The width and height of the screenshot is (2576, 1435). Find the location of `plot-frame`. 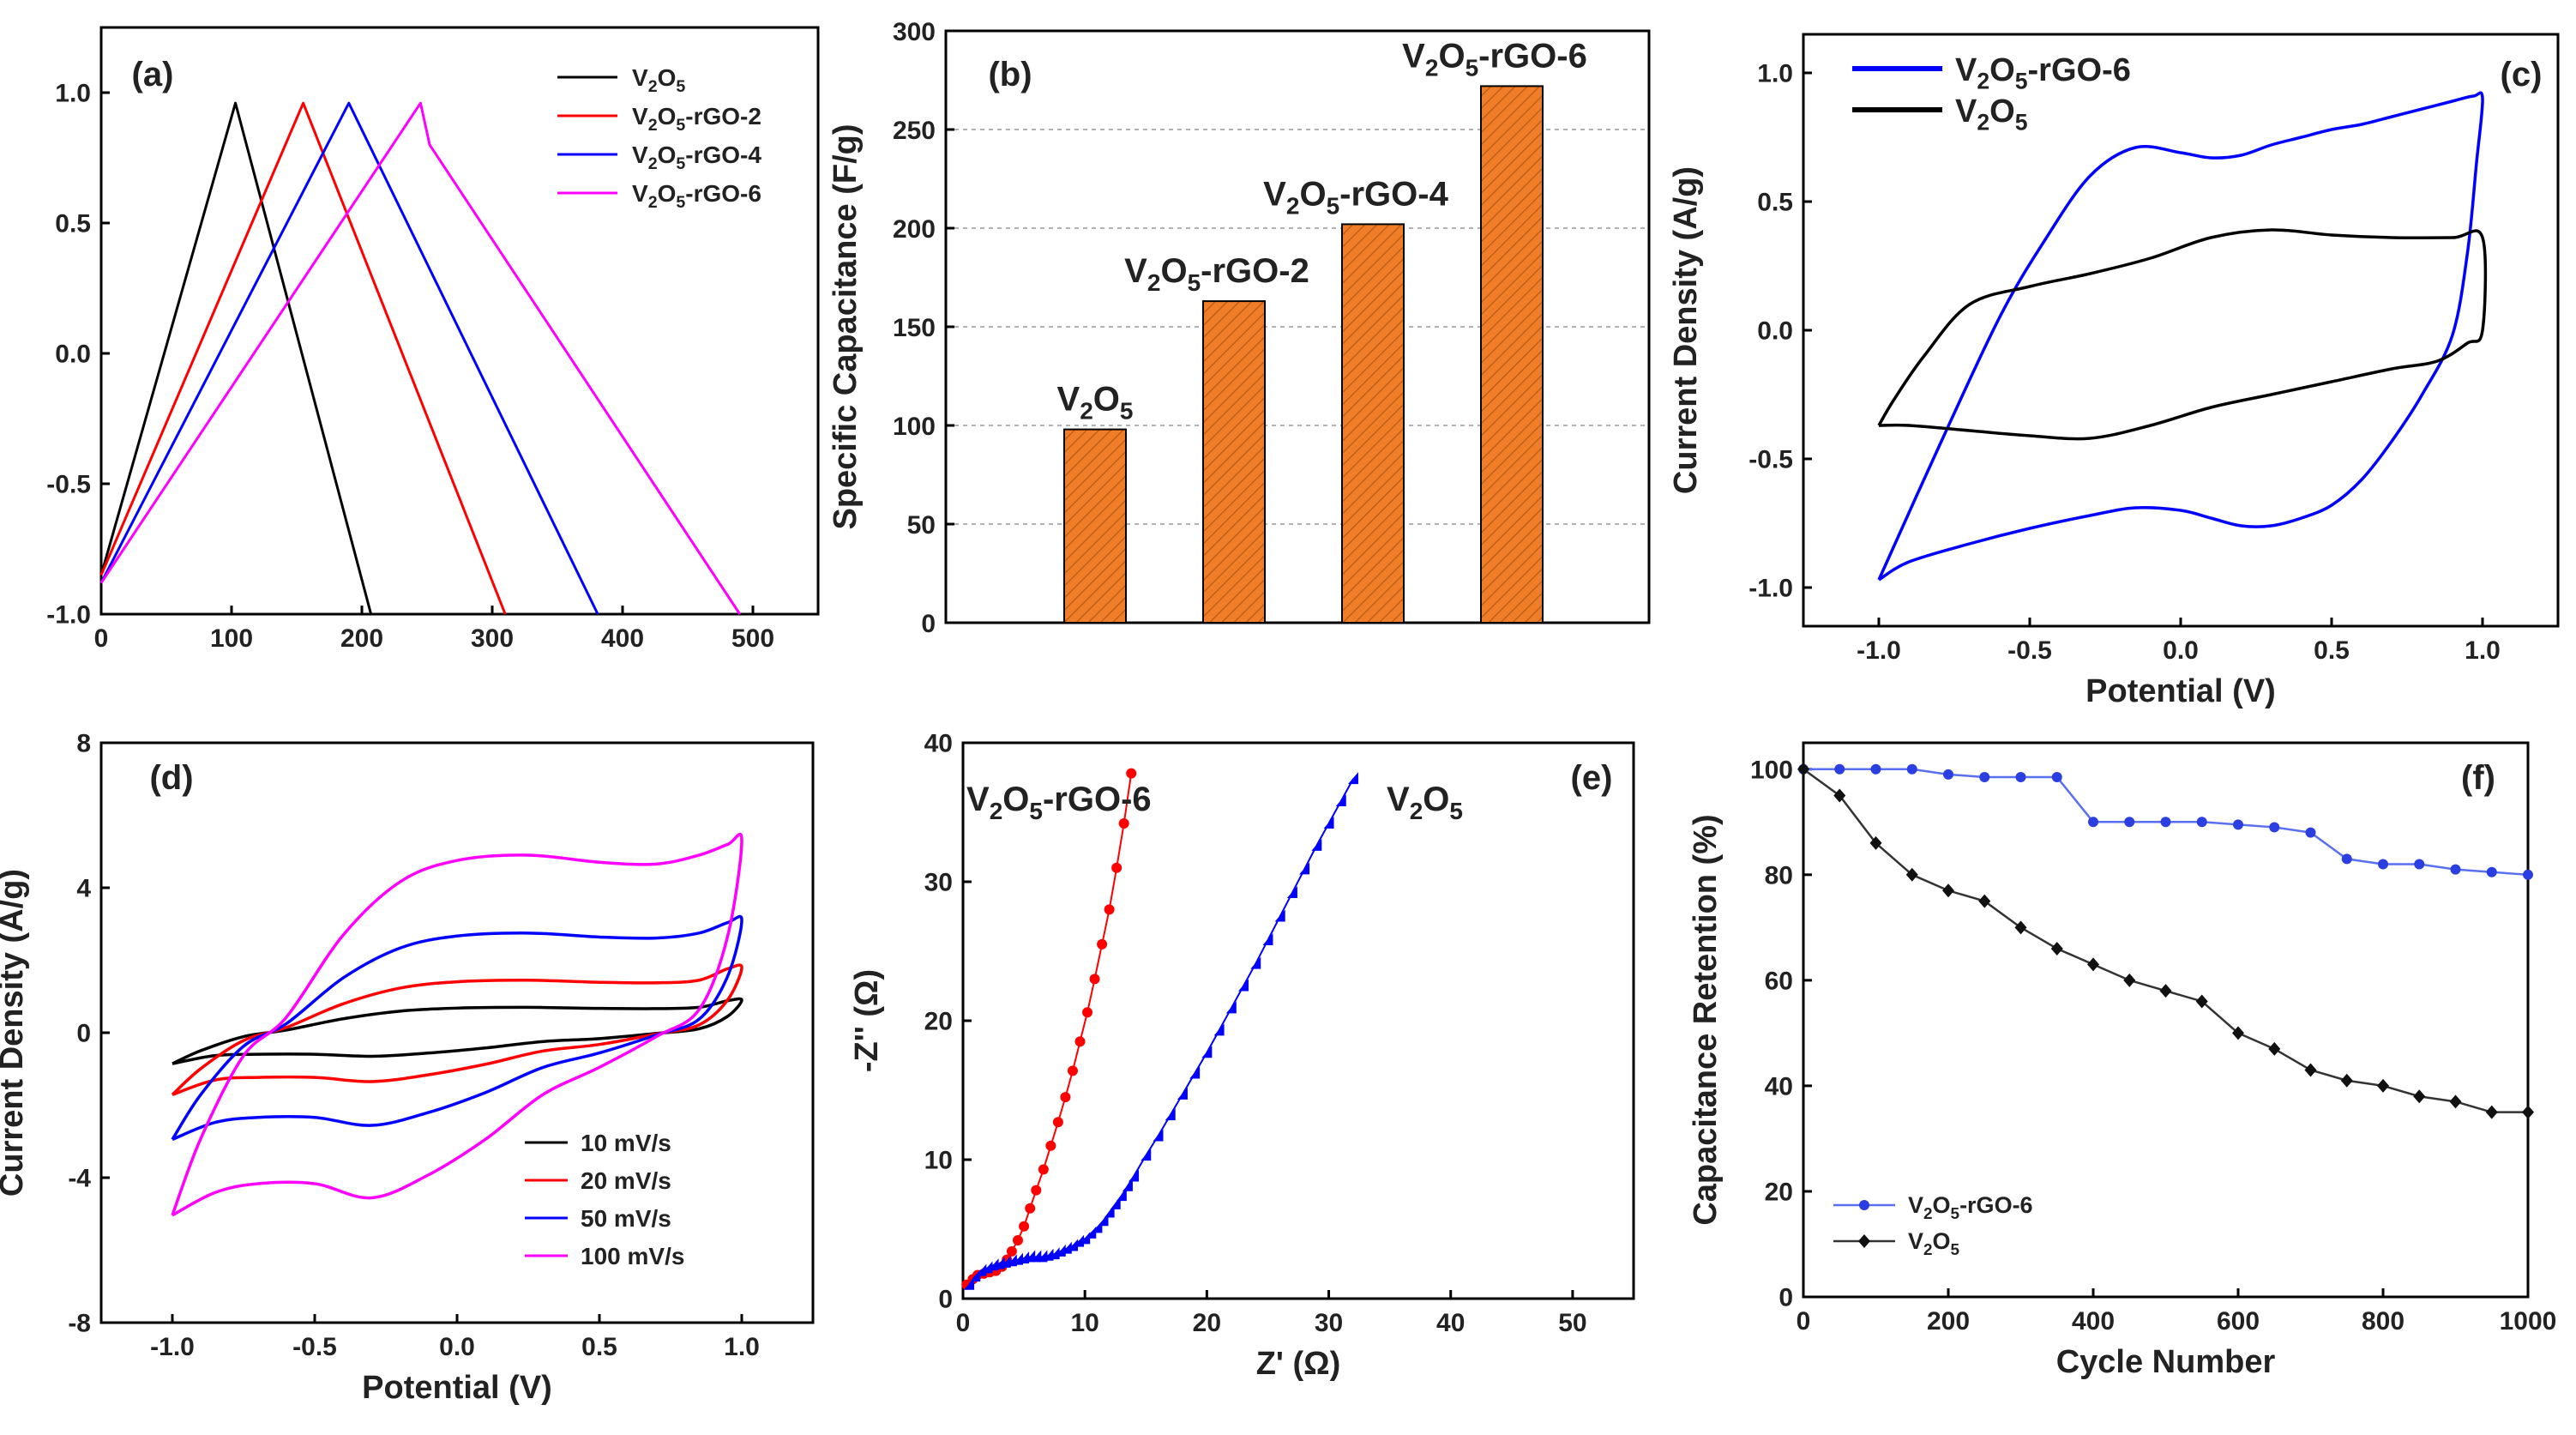

plot-frame is located at coordinates (457, 1032).